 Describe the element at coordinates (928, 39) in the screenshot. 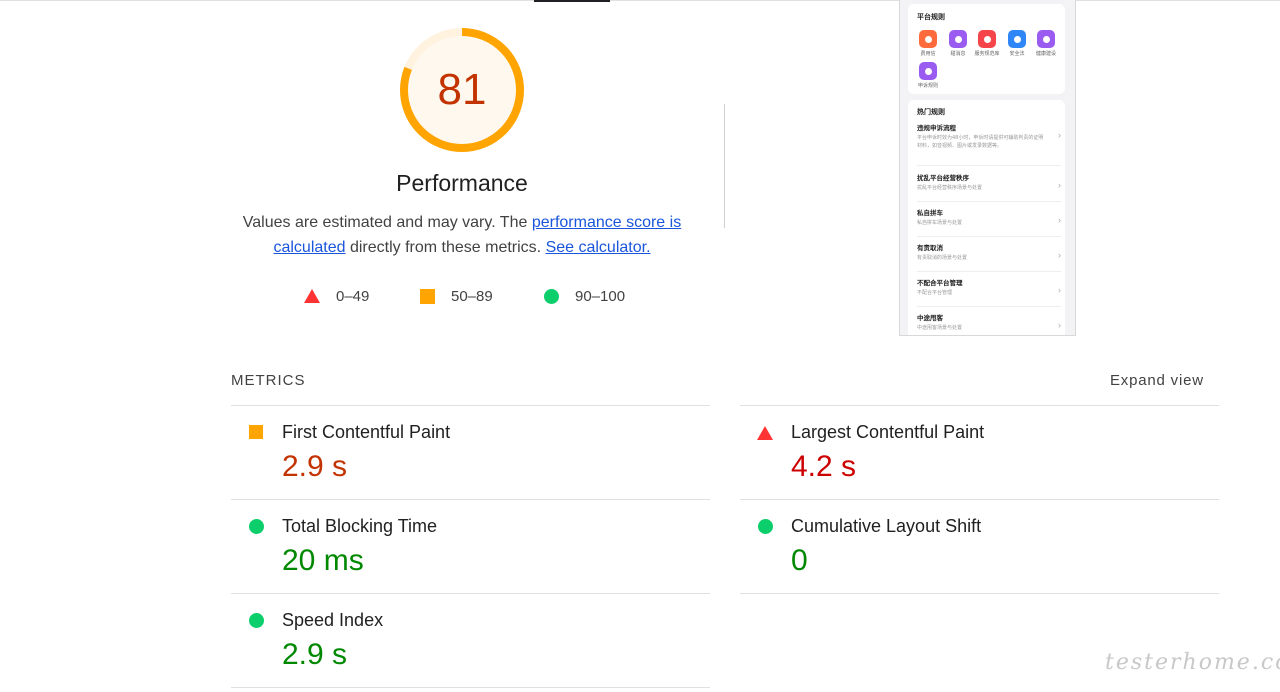

I see `fee-icon` at that location.